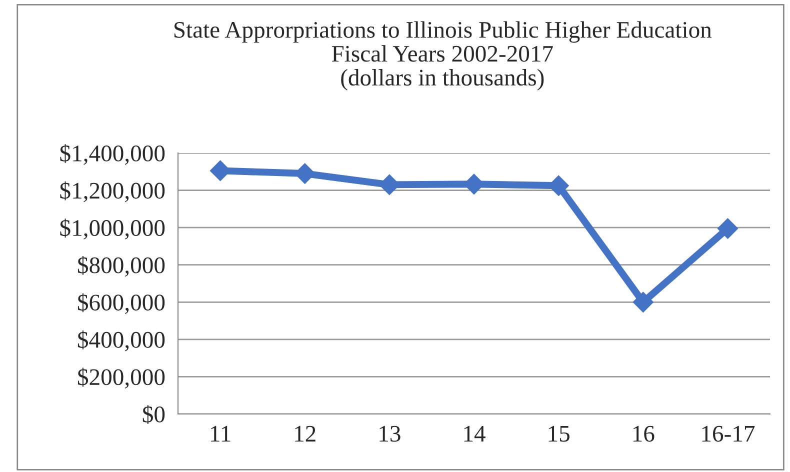 Image resolution: width=790 pixels, height=472 pixels. Describe the element at coordinates (390, 434) in the screenshot. I see `x-tick-label: 13` at that location.